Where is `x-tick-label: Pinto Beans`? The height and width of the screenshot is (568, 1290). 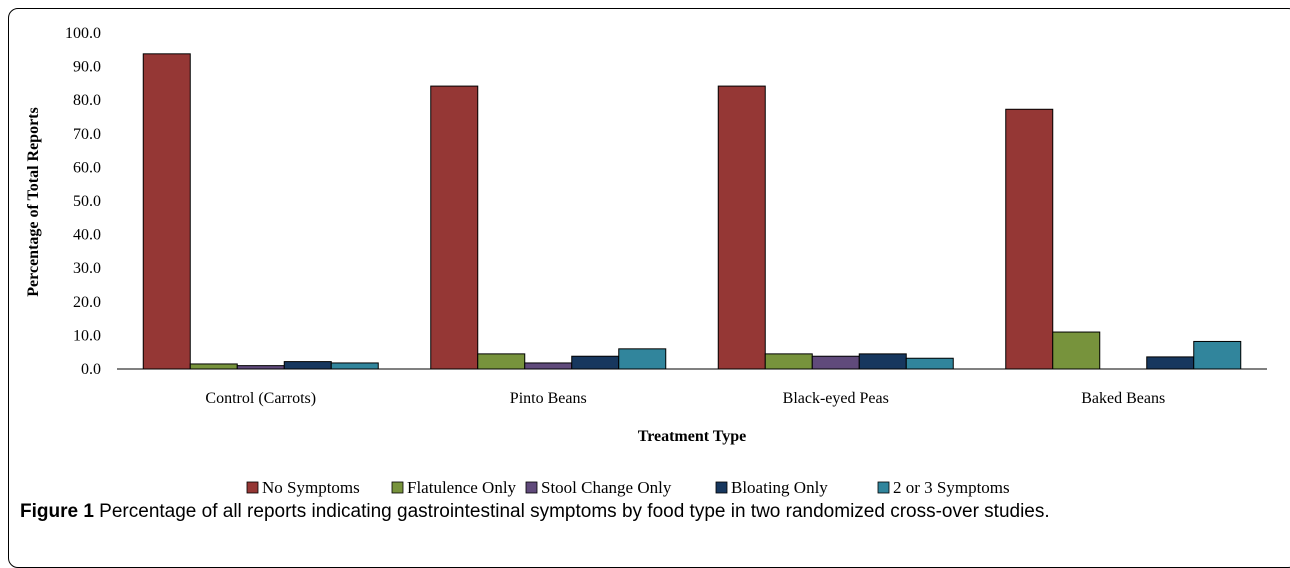
x-tick-label: Pinto Beans is located at coordinates (548, 398).